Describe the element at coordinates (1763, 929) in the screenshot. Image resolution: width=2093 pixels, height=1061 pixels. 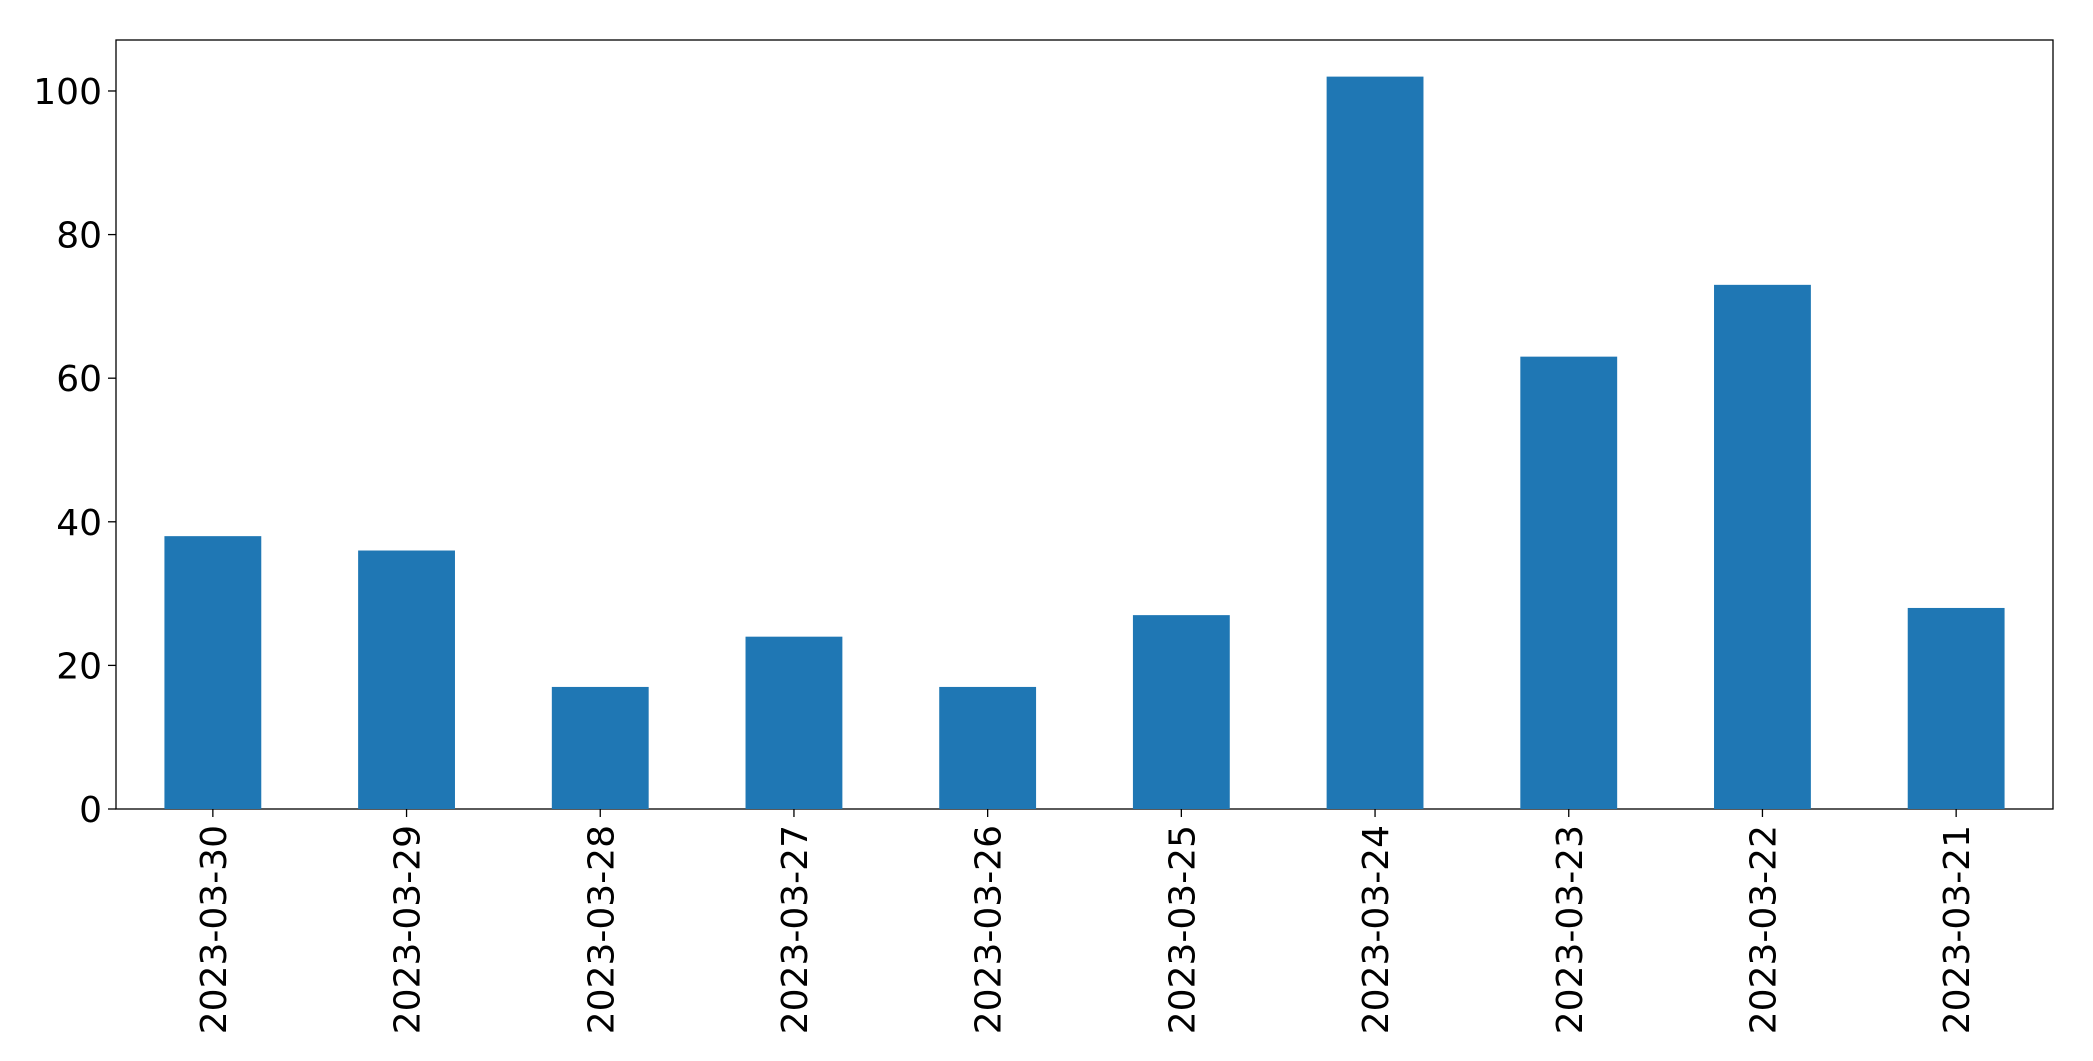
I see `x-tick-label: 2023-03-22` at that location.